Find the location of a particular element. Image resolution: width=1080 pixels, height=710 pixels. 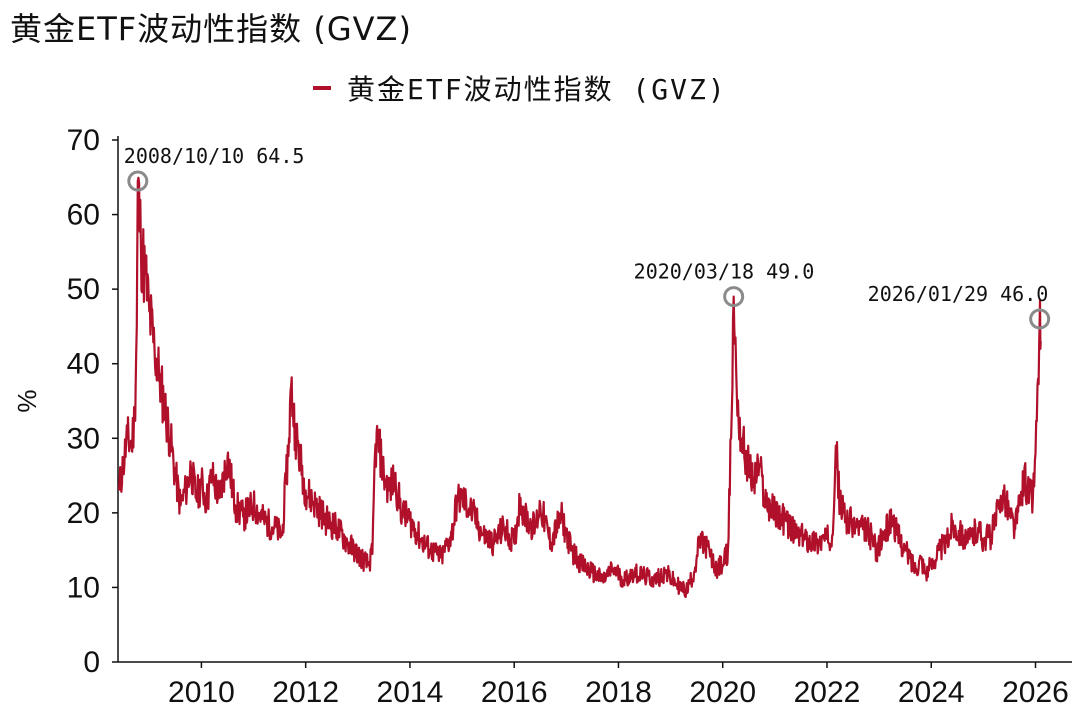

y-tick-label: 30 is located at coordinates (83, 438).